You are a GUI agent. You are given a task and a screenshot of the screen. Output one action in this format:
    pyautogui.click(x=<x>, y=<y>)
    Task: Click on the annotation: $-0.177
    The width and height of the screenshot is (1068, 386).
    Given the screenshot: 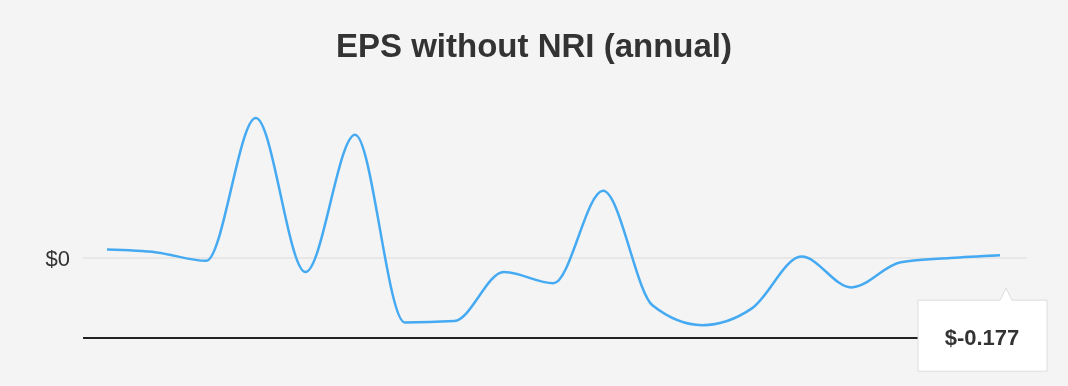 What is the action you would take?
    pyautogui.click(x=982, y=338)
    